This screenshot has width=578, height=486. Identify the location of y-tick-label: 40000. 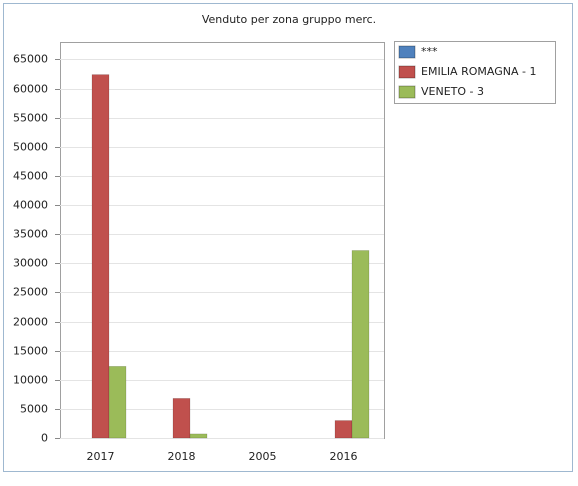
(30, 205).